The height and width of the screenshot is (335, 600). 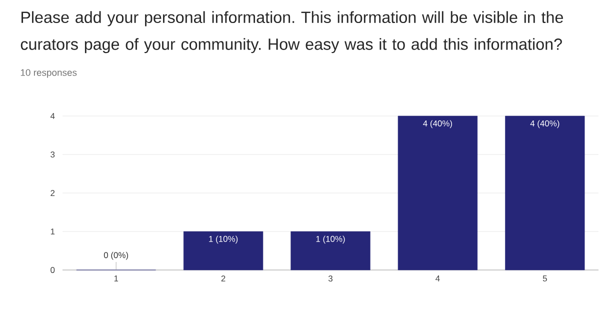 I want to click on y-tick-label: 0, so click(x=52, y=270).